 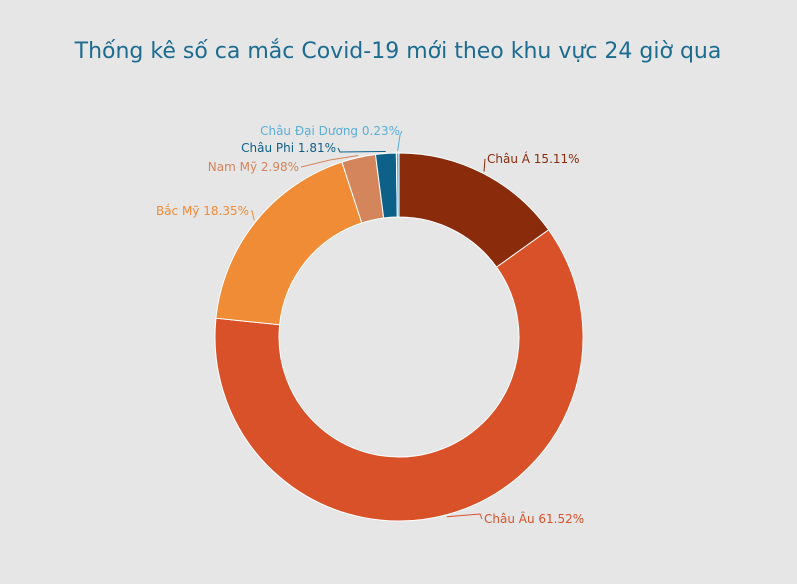 What do you see at coordinates (232, 167) in the screenshot?
I see `label-category: Nam Mỹ` at bounding box center [232, 167].